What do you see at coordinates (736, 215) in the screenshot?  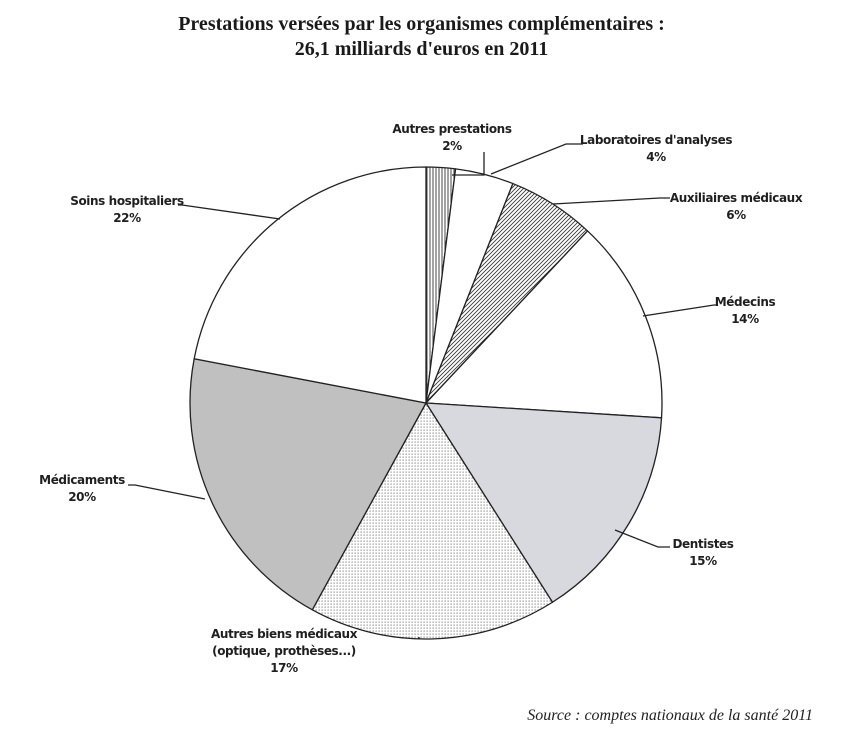 I see `slice-value-label-auxiliaires-medicaux: 6%` at bounding box center [736, 215].